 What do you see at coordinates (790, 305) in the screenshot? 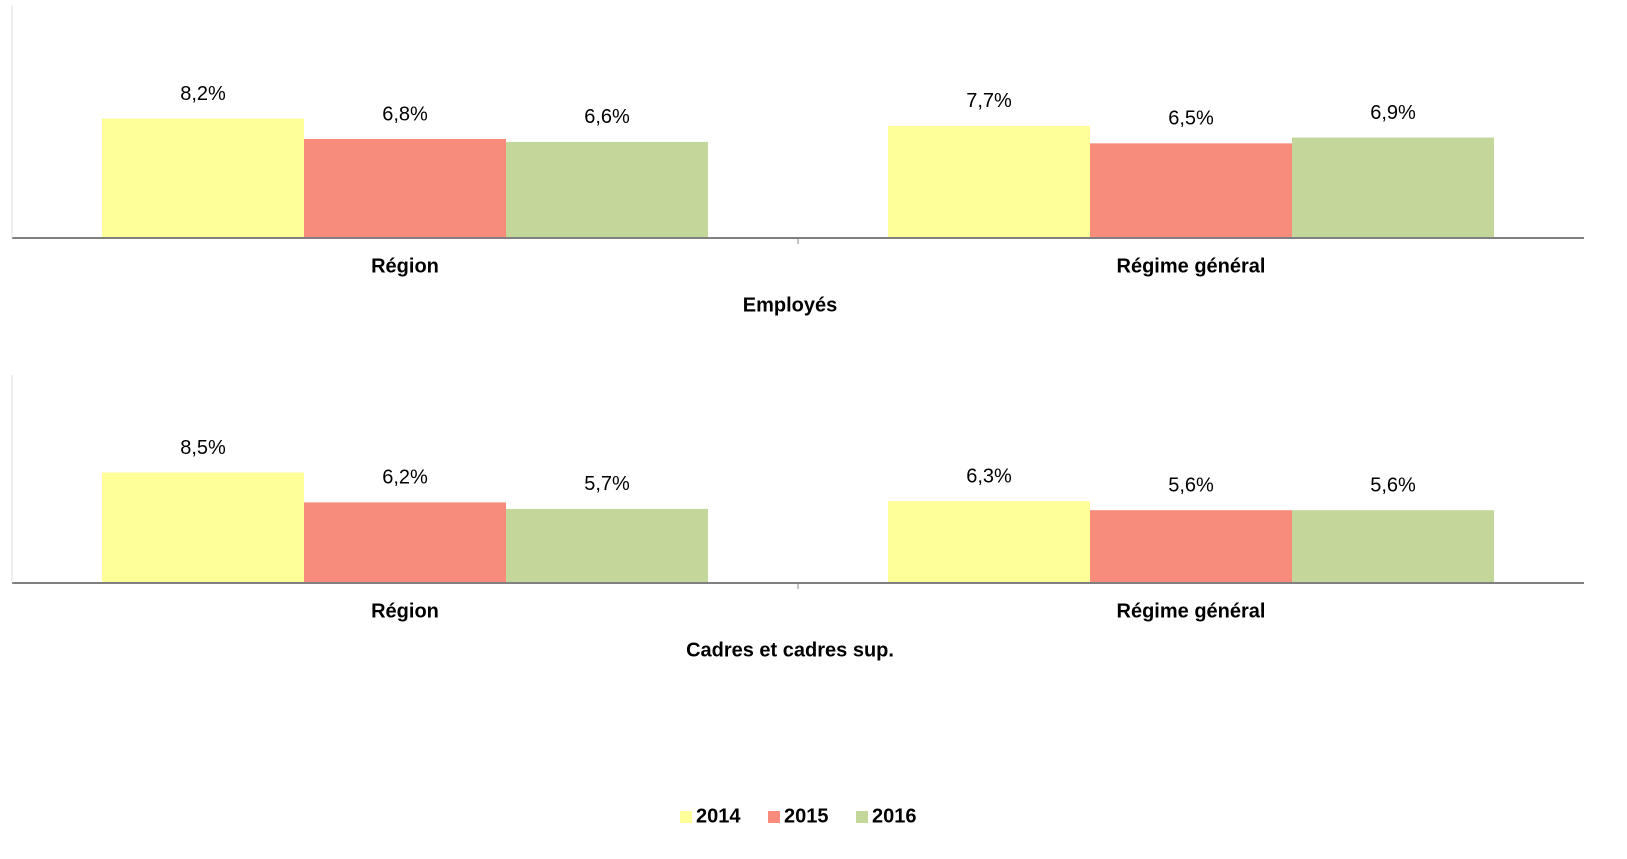
I see `x-axis-title: Employés` at bounding box center [790, 305].